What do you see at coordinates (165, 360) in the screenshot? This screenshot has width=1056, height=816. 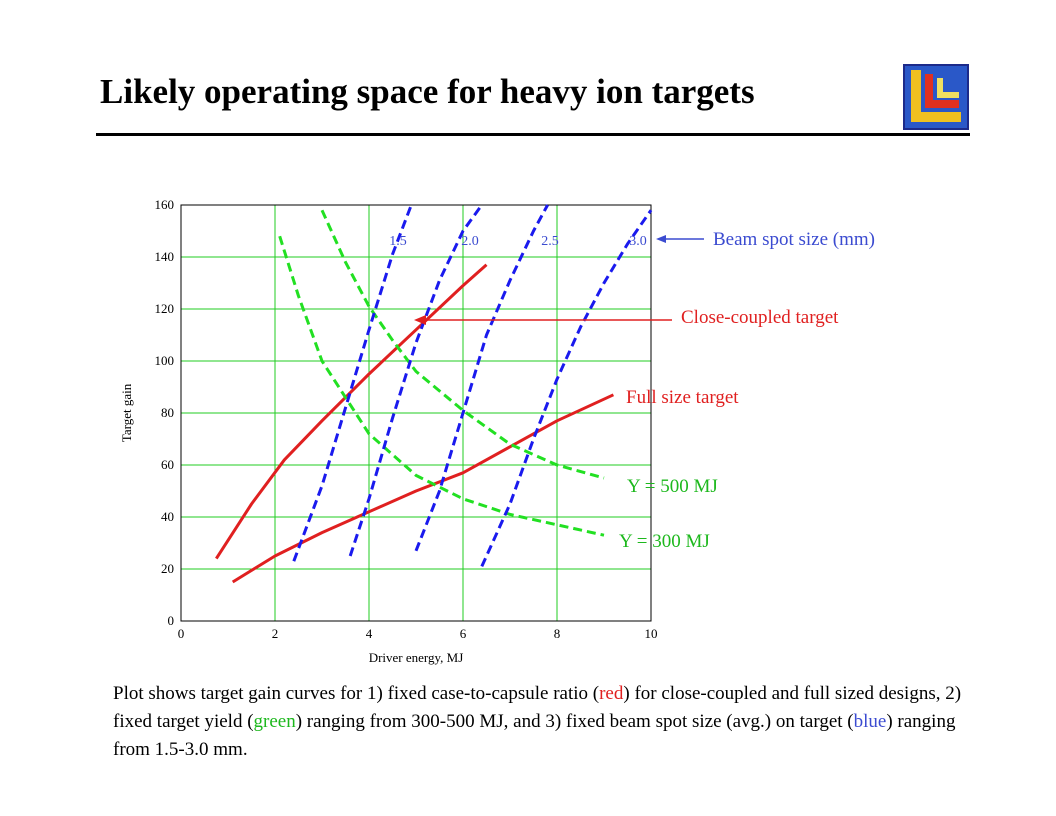 I see `y-tick-label: 100` at bounding box center [165, 360].